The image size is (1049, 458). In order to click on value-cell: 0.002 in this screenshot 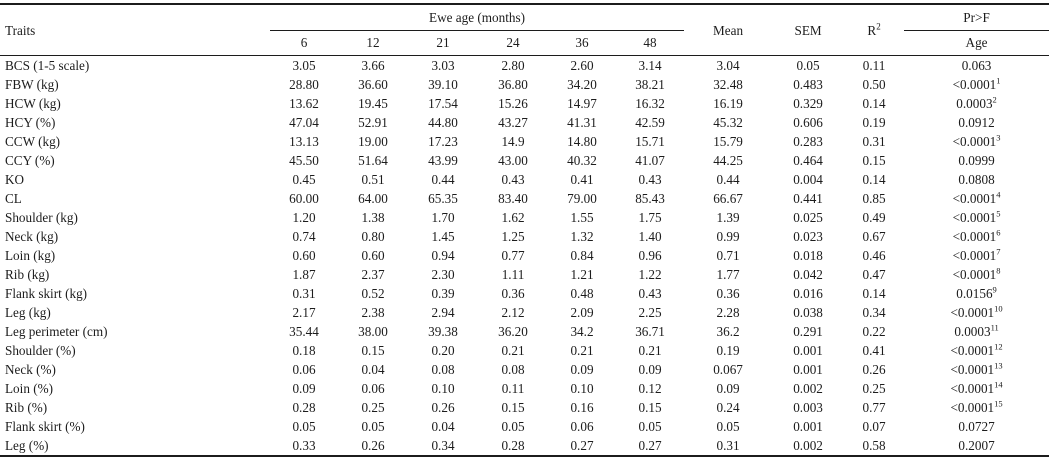, I will do `click(808, 388)`.